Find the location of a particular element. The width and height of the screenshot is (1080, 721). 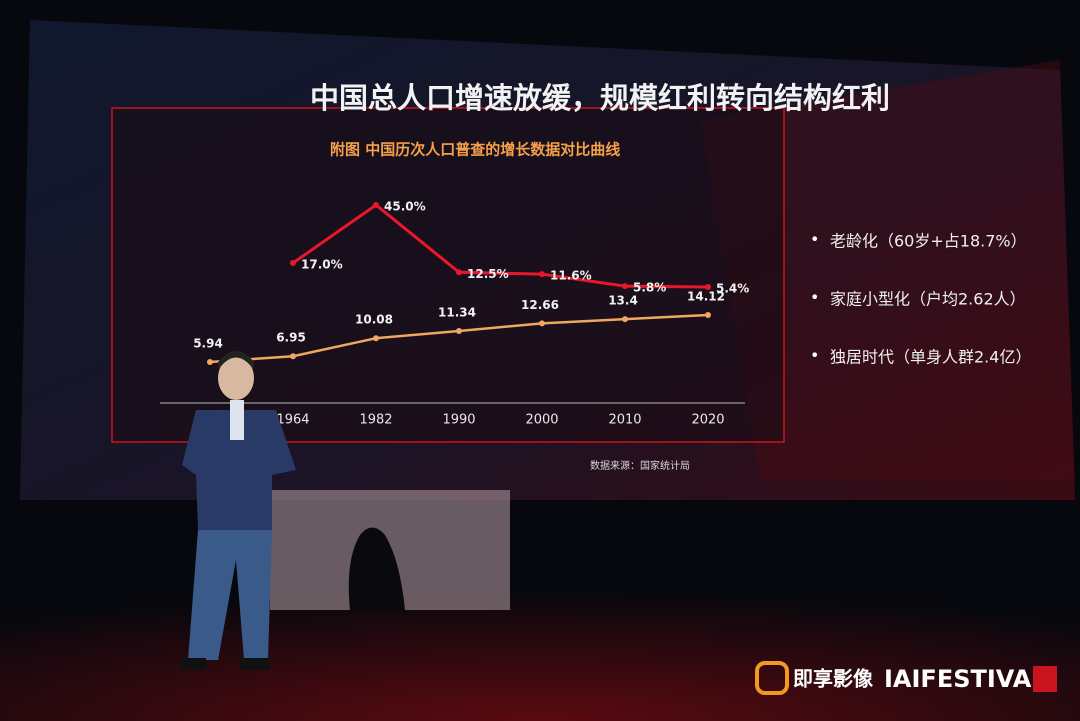

logo-icon is located at coordinates (772, 678).